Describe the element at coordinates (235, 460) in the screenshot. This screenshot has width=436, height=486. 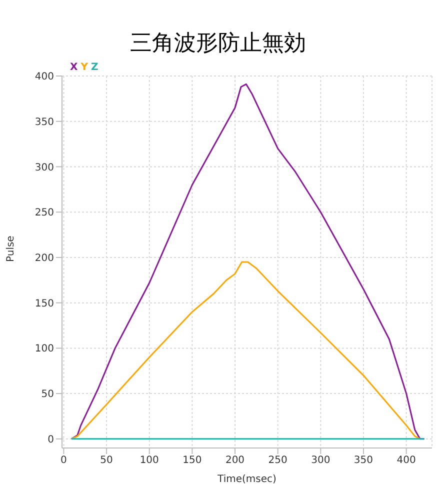
I see `x-tick-label: 200` at that location.